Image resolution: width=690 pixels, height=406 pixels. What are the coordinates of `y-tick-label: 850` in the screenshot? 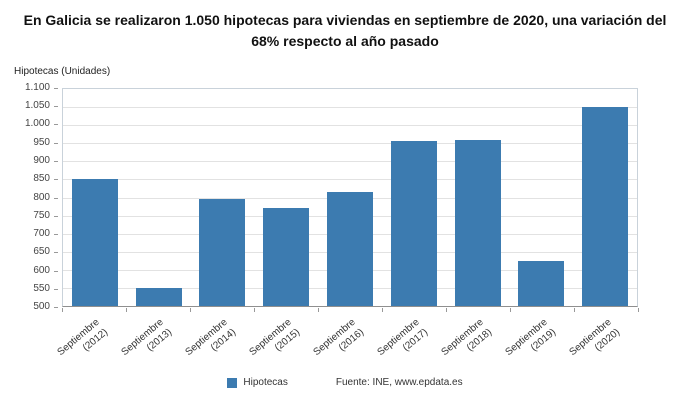 It's located at (41, 179).